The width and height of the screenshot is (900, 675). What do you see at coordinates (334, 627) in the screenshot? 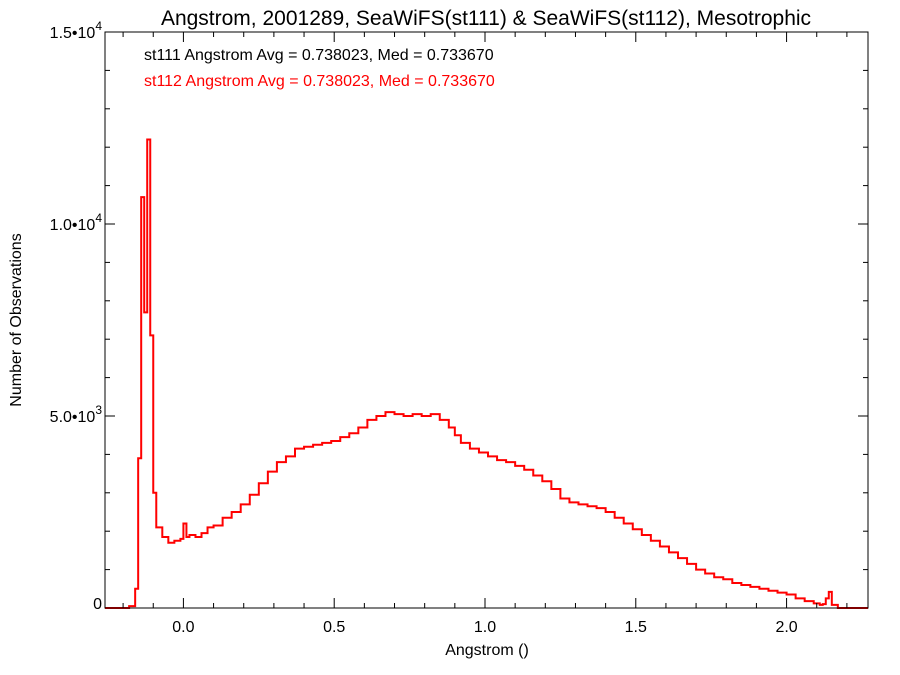
I see `x-tick-label: 0.5` at bounding box center [334, 627].